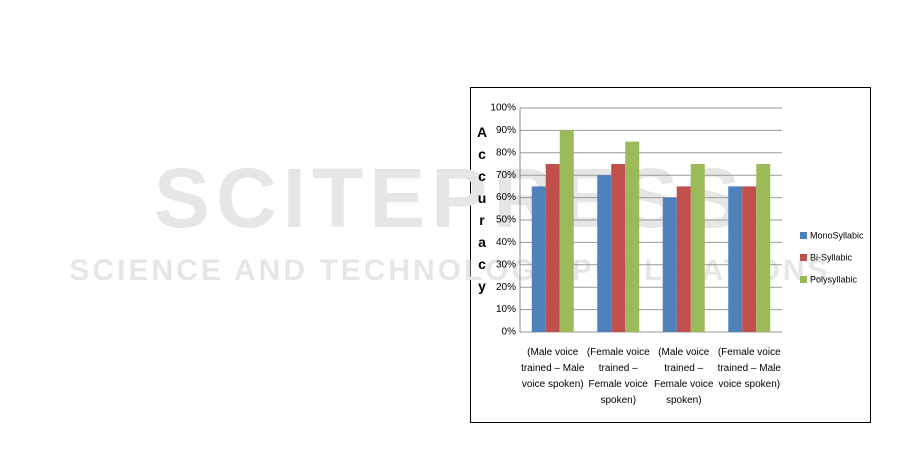 The height and width of the screenshot is (460, 901). Describe the element at coordinates (831, 257) in the screenshot. I see `legend-label: Bi-Syllabic` at that location.